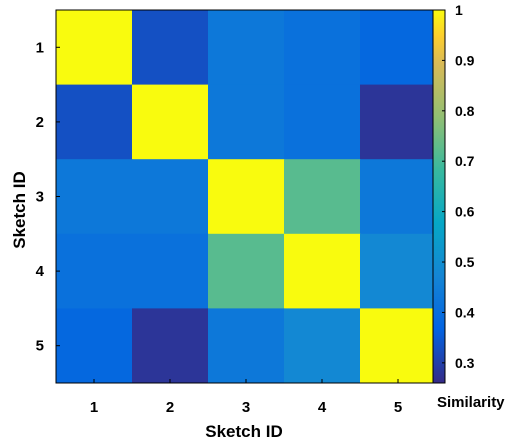  What do you see at coordinates (40, 47) in the screenshot?
I see `y-tick-label: 1` at bounding box center [40, 47].